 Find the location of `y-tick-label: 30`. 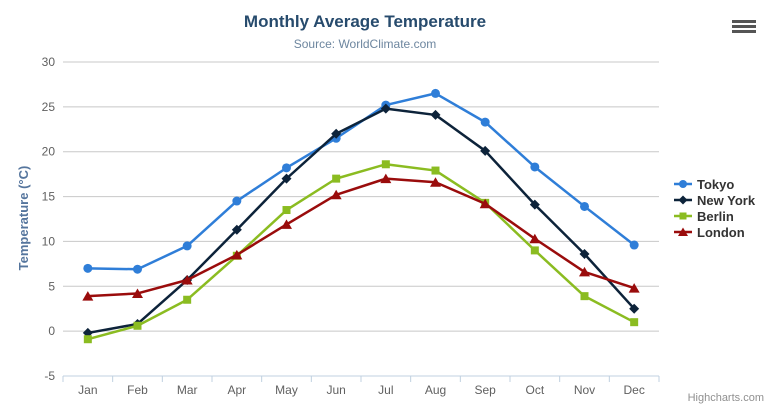

y-tick-label: 30 is located at coordinates (49, 62).